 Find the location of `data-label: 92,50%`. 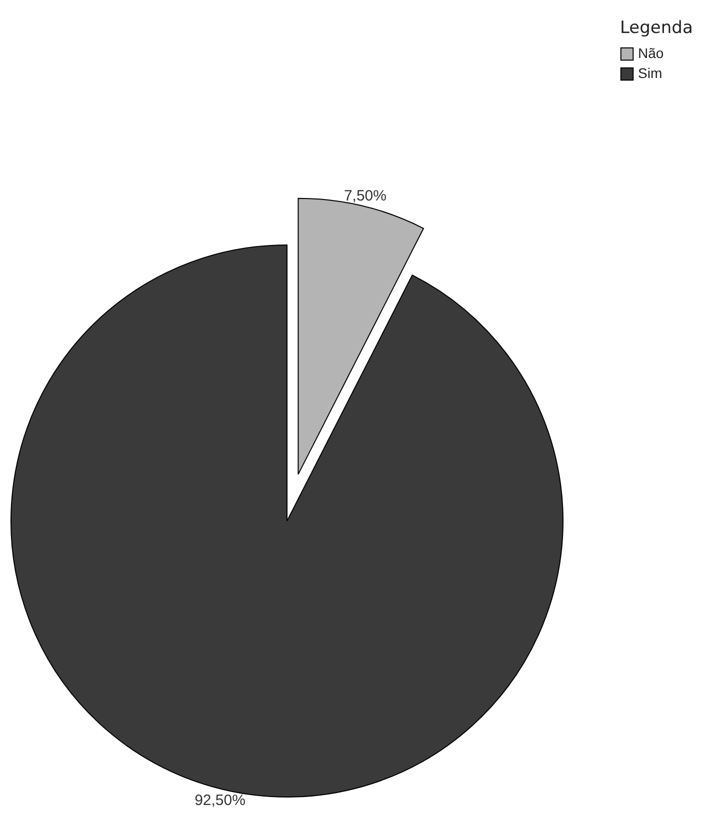

data-label: 92,50% is located at coordinates (220, 801).